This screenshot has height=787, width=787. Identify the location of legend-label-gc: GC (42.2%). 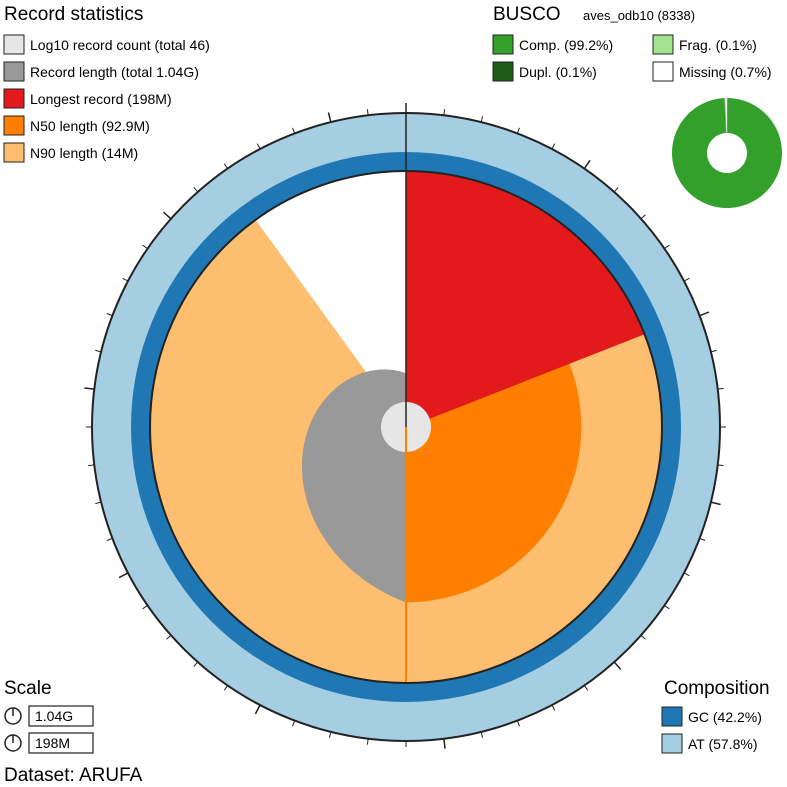
(725, 717).